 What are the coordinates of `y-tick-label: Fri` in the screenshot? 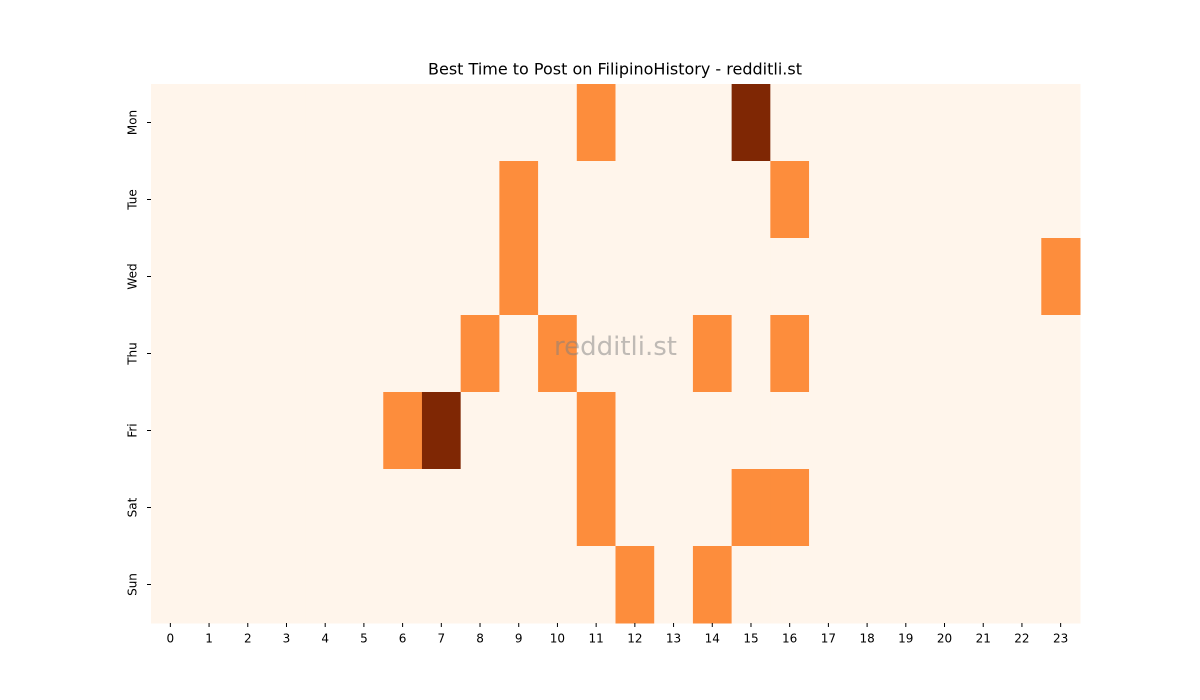 It's located at (133, 430).